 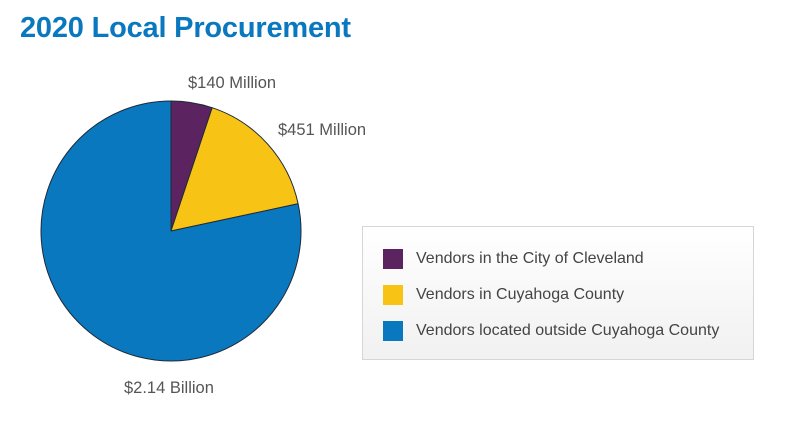 I want to click on legend-label: Vendors located outside Cuyahoga County, so click(x=568, y=330).